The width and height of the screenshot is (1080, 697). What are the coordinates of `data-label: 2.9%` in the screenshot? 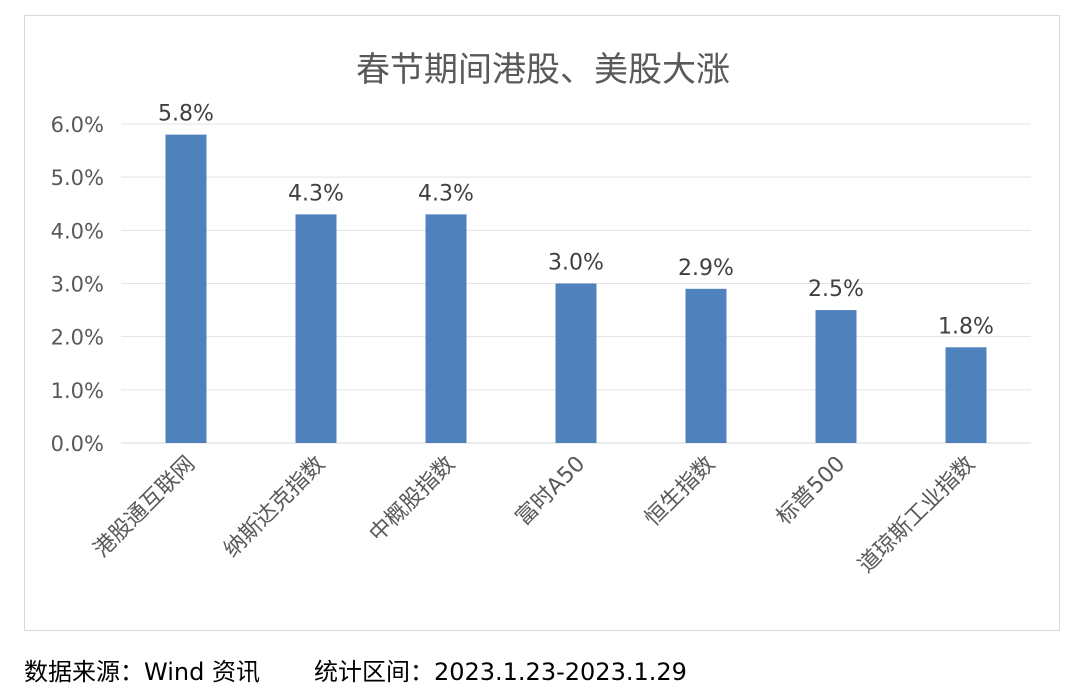 It's located at (706, 268).